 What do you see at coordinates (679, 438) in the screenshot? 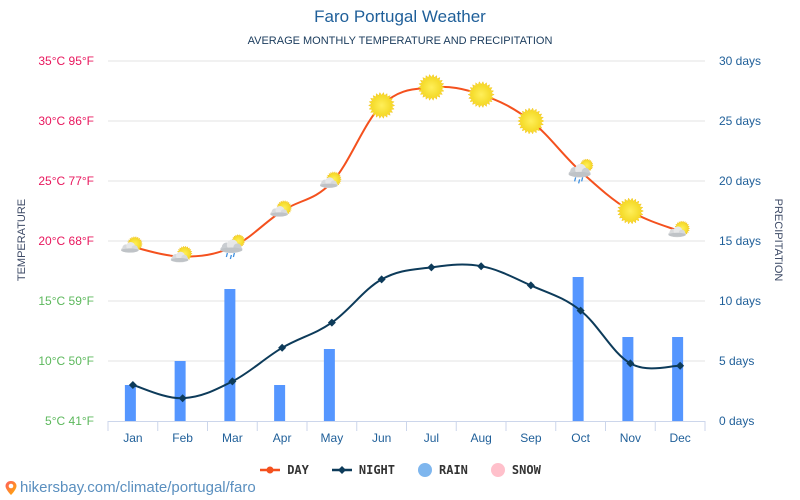
I see `x-tick-label: Dec` at bounding box center [679, 438].